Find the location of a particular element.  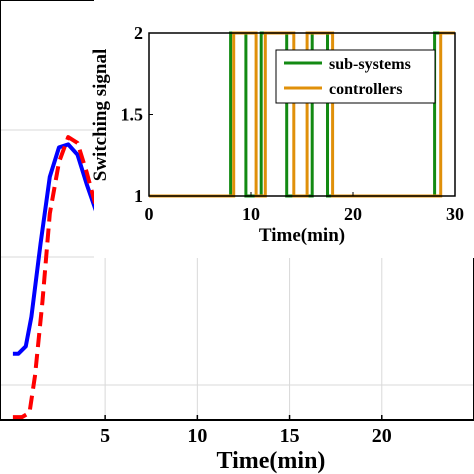

inset-x-tick-label-0: 0 is located at coordinates (149, 214).